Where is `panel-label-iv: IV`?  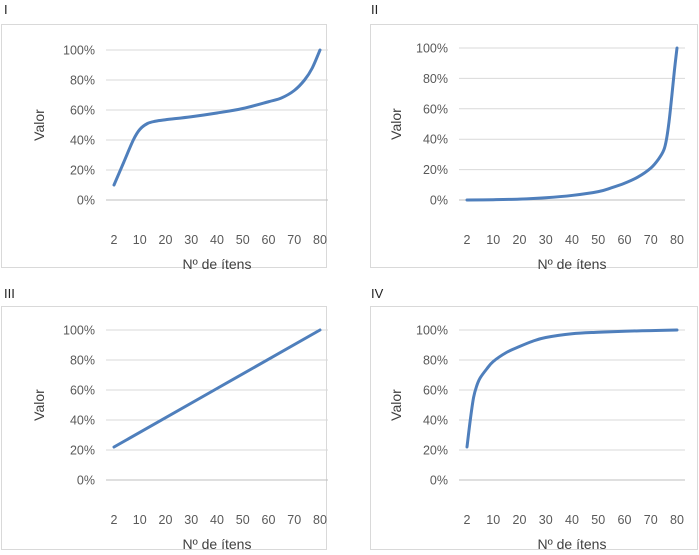
panel-label-iv: IV is located at coordinates (377, 293).